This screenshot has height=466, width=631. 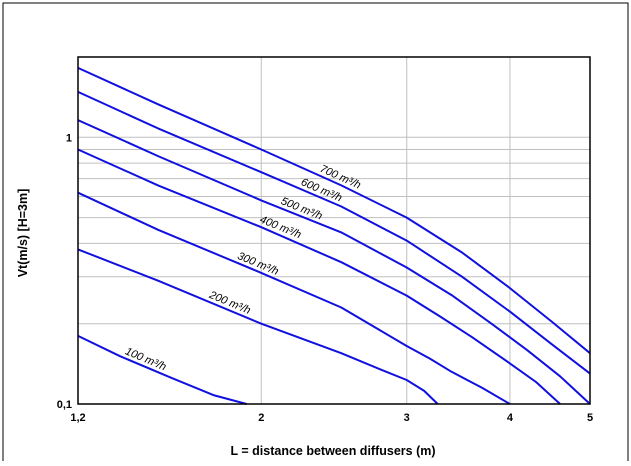 I want to click on x-tick-label: 4, so click(x=510, y=418).